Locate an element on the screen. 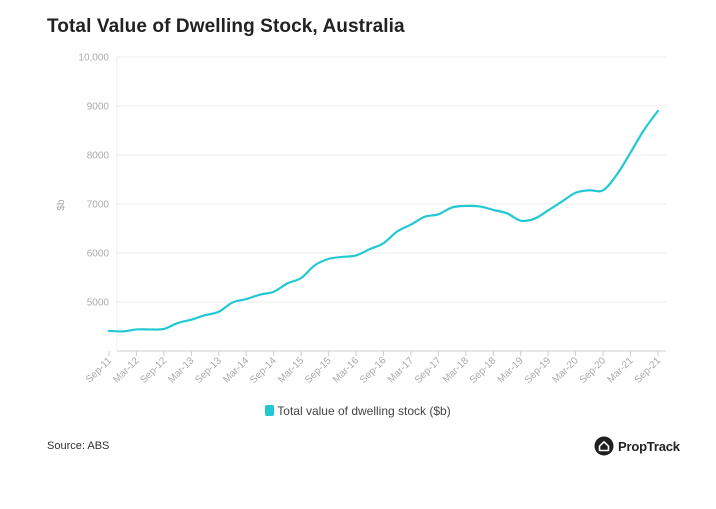 The height and width of the screenshot is (509, 716). x-tick-label: Mar-14 is located at coordinates (236, 370).